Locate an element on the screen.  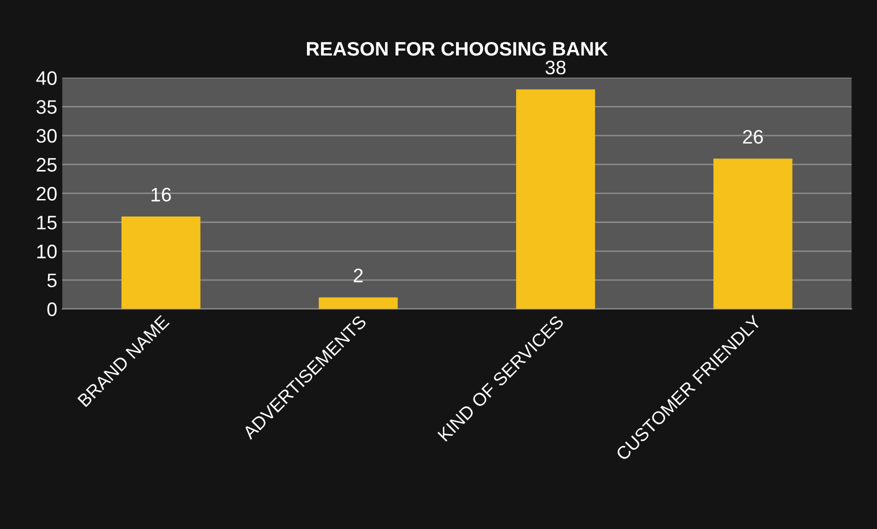
y-tick-label: 15 is located at coordinates (47, 223).